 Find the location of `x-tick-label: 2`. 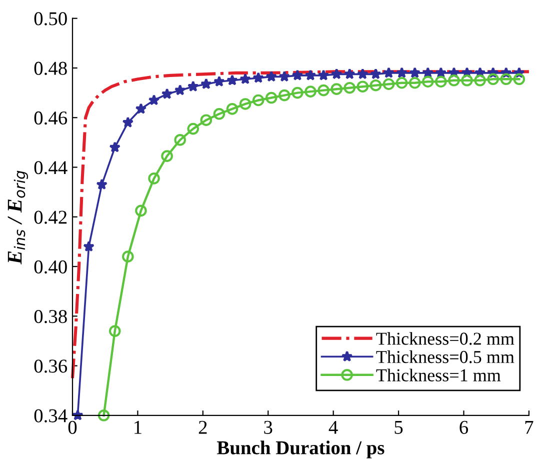

x-tick-label: 2 is located at coordinates (202, 427).